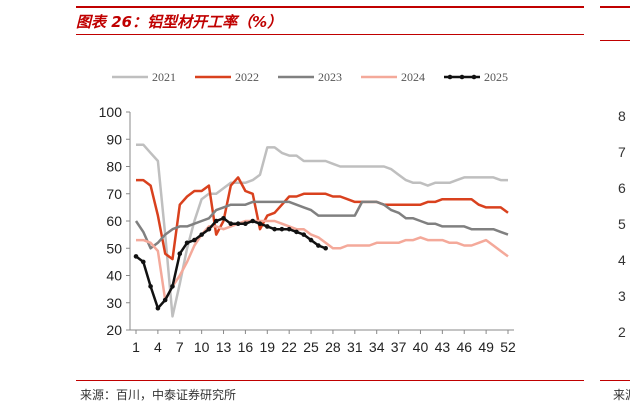 The width and height of the screenshot is (630, 411). What do you see at coordinates (247, 77) in the screenshot?
I see `legend-label-2022: 2022` at bounding box center [247, 77].